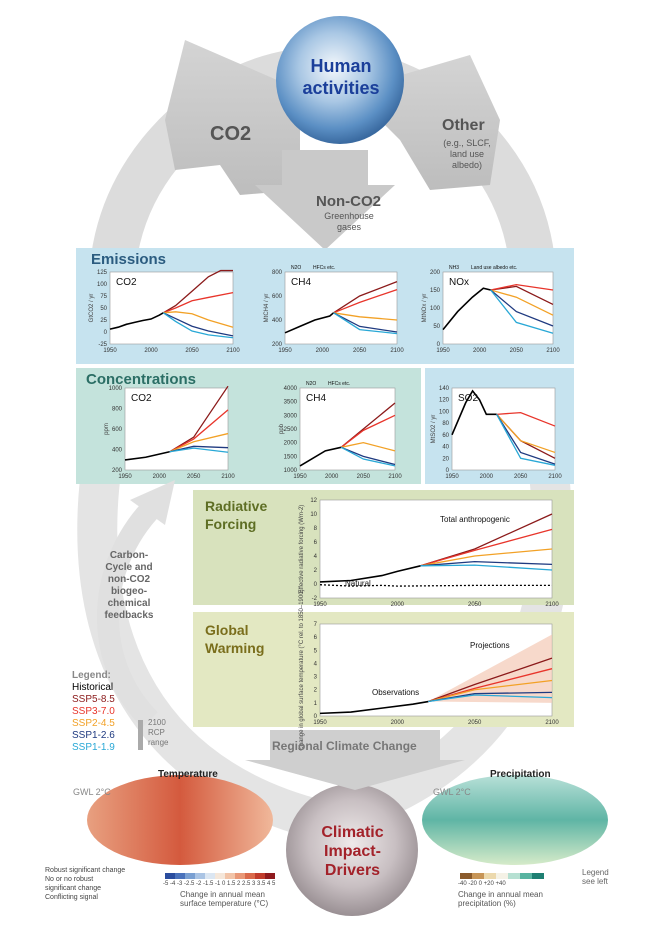 The image size is (647, 936). What do you see at coordinates (444, 389) in the screenshot?
I see `ytick-5-0: 140` at bounding box center [444, 389].